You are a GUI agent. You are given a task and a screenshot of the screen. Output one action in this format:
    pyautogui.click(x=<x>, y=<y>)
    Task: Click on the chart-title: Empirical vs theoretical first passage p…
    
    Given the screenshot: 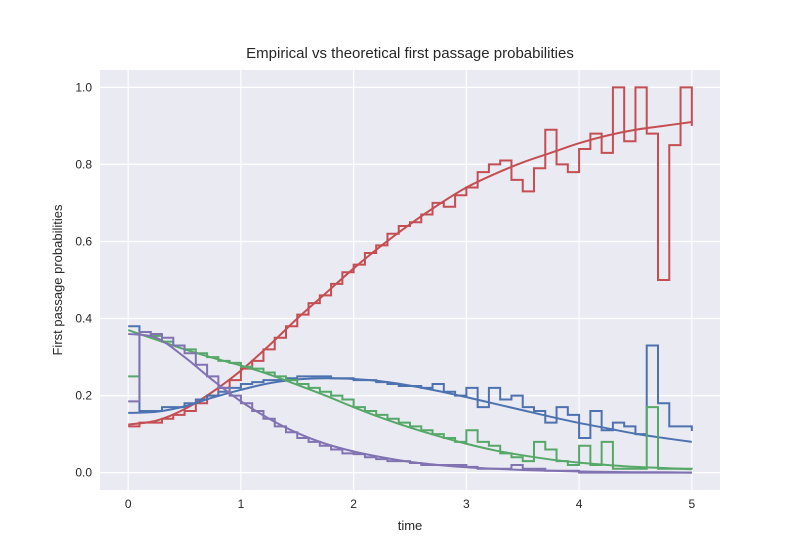 What is the action you would take?
    pyautogui.click(x=410, y=53)
    